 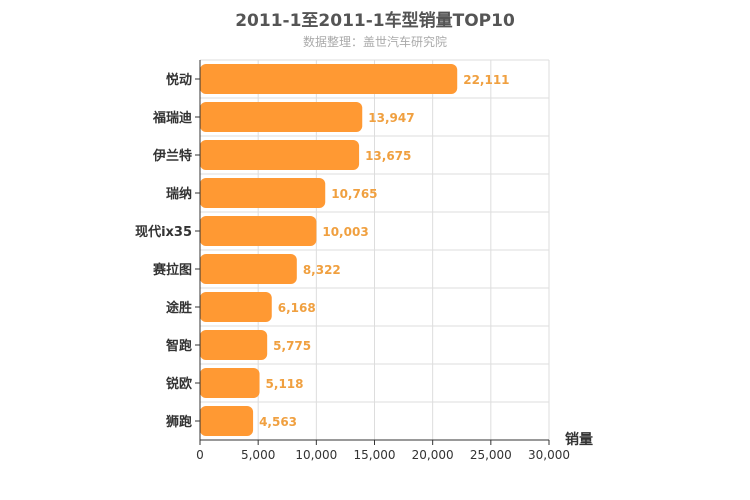 I want to click on category-label: 途胜, so click(x=179, y=308).